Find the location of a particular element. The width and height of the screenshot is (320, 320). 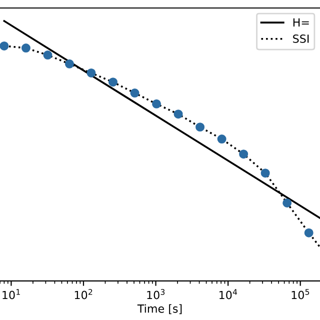

x-tick-label: 10$^{4}$ is located at coordinates (229, 294).